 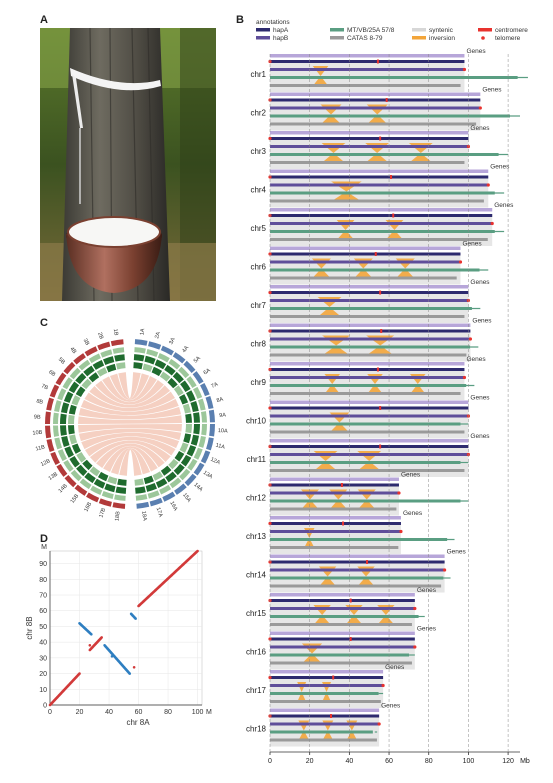 I want to click on chromosome-chr11: Genes chr11, so click(x=368, y=455).